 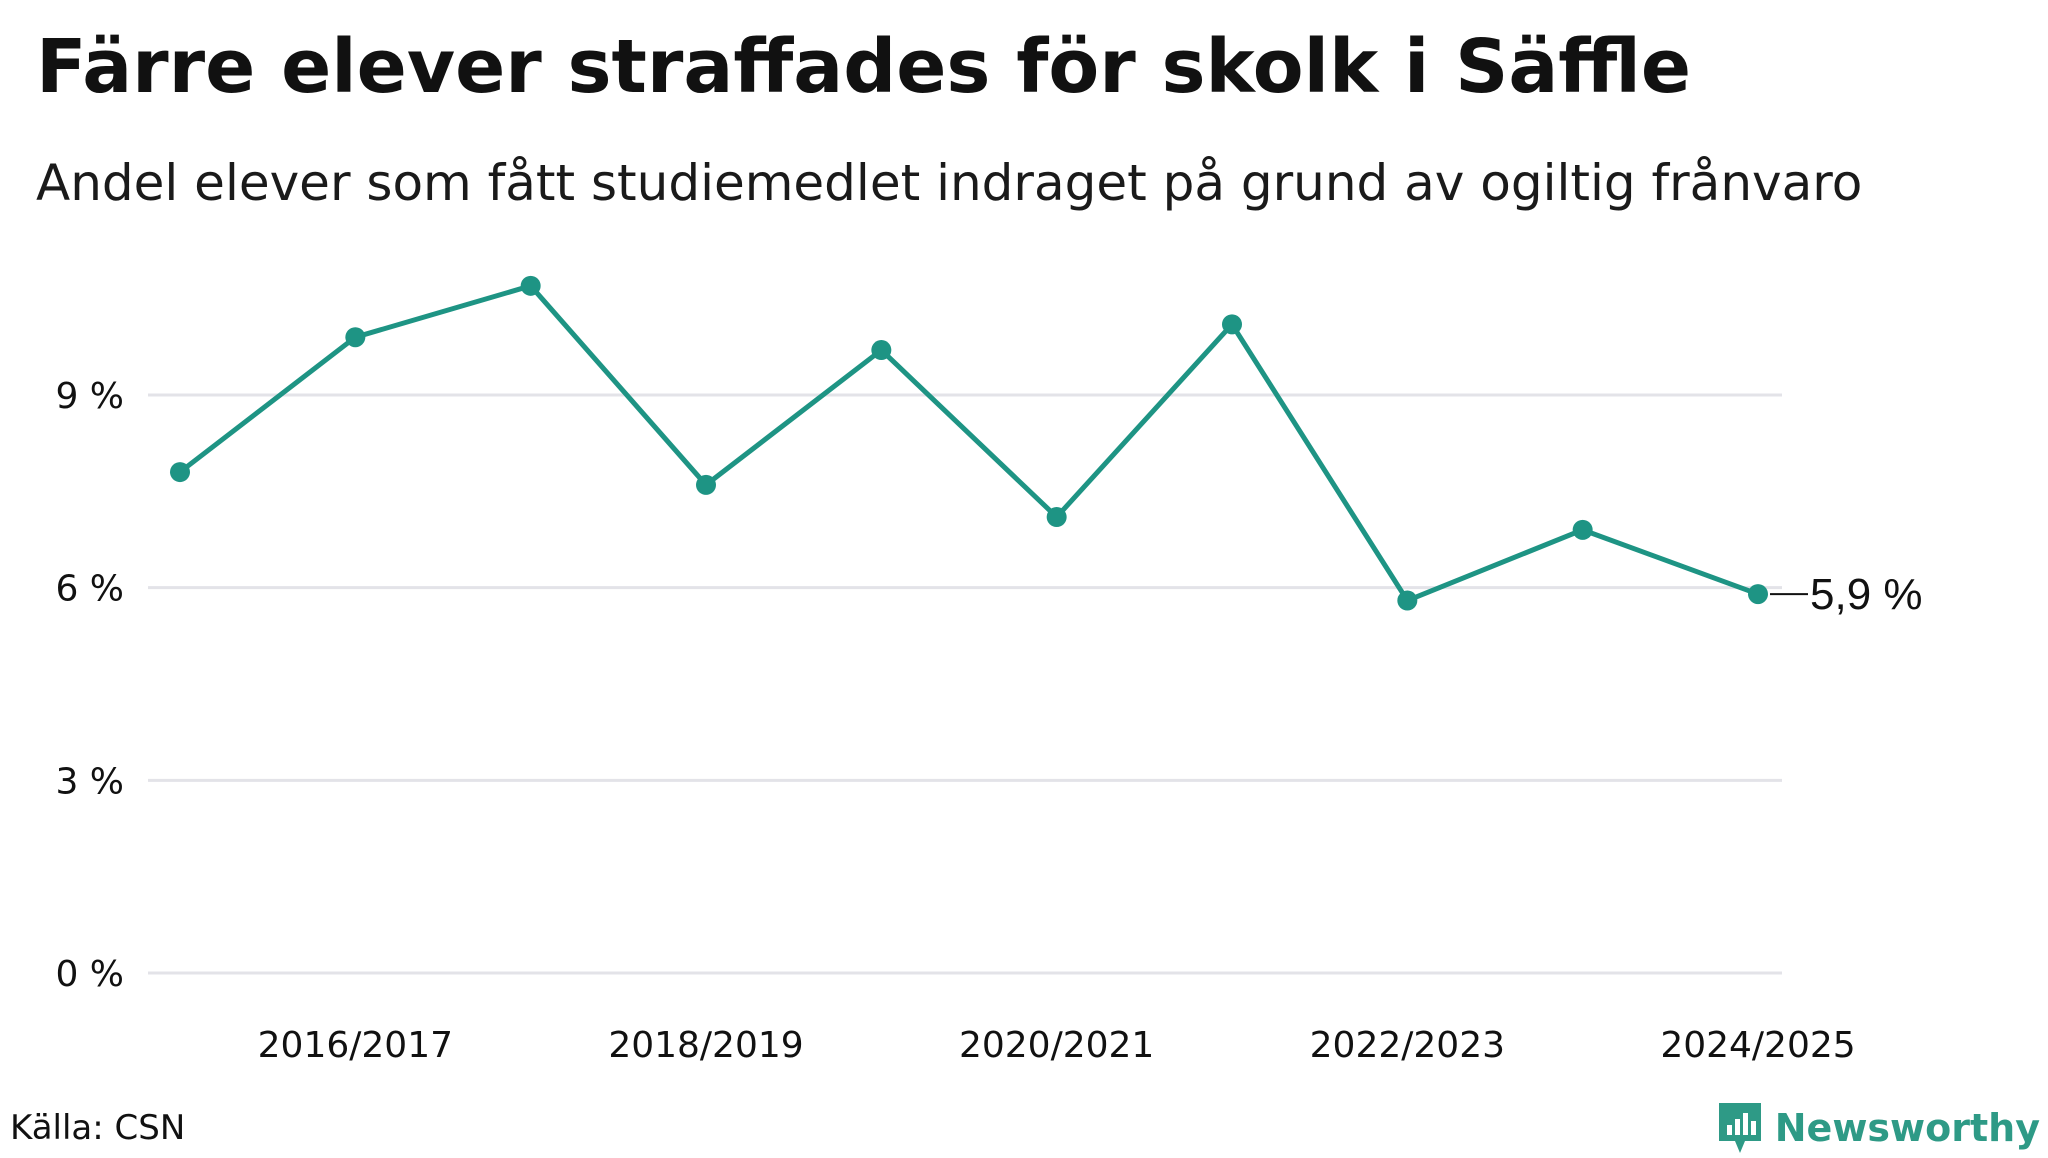 I want to click on y-axis-ticks: 0 % 3 % 6 % 9 %, so click(x=89, y=685).